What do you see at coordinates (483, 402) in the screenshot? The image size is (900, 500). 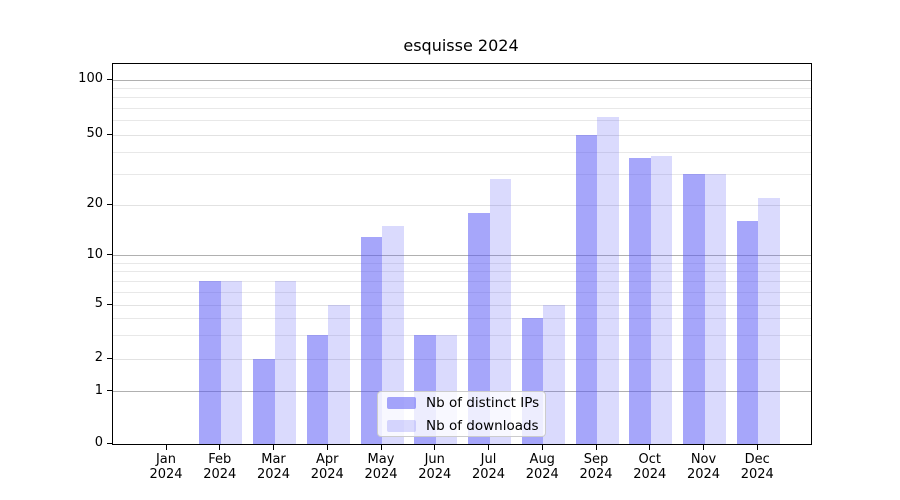 I see `legend-label: Nb of distinct IPs` at bounding box center [483, 402].